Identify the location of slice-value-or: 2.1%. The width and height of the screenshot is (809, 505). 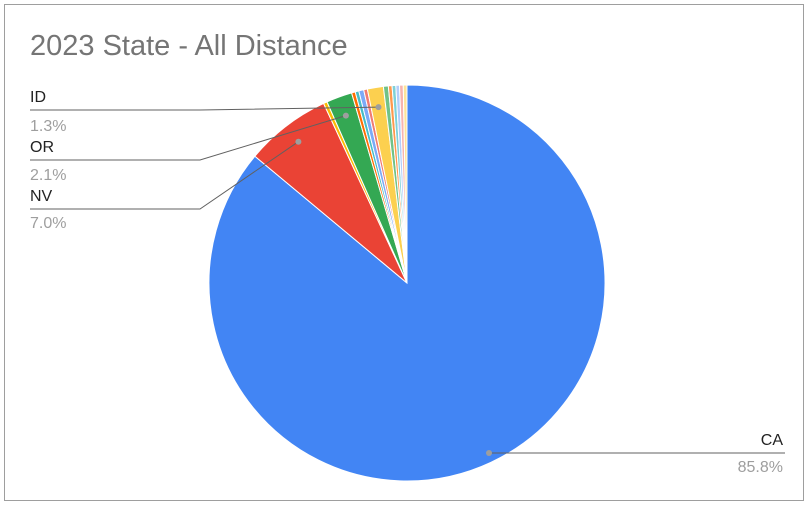
(48, 175).